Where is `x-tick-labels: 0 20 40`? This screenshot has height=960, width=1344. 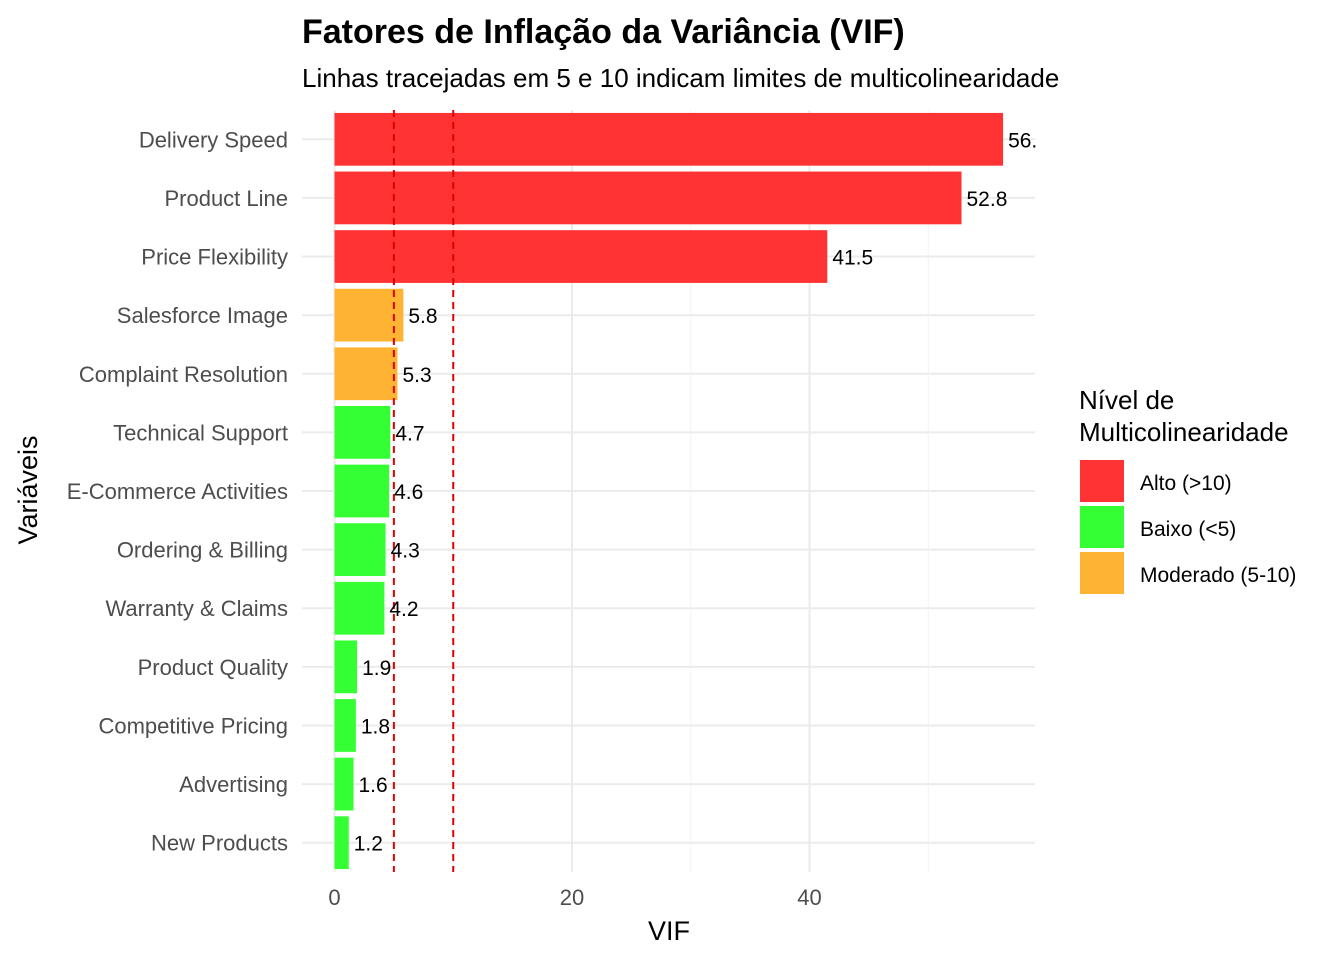 x-tick-labels: 0 20 40 is located at coordinates (574, 897).